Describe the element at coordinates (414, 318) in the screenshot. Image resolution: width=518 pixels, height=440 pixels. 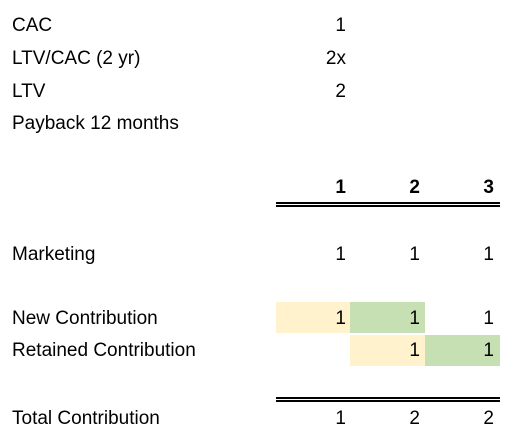
I see `new-contribution-value-2: 1` at that location.